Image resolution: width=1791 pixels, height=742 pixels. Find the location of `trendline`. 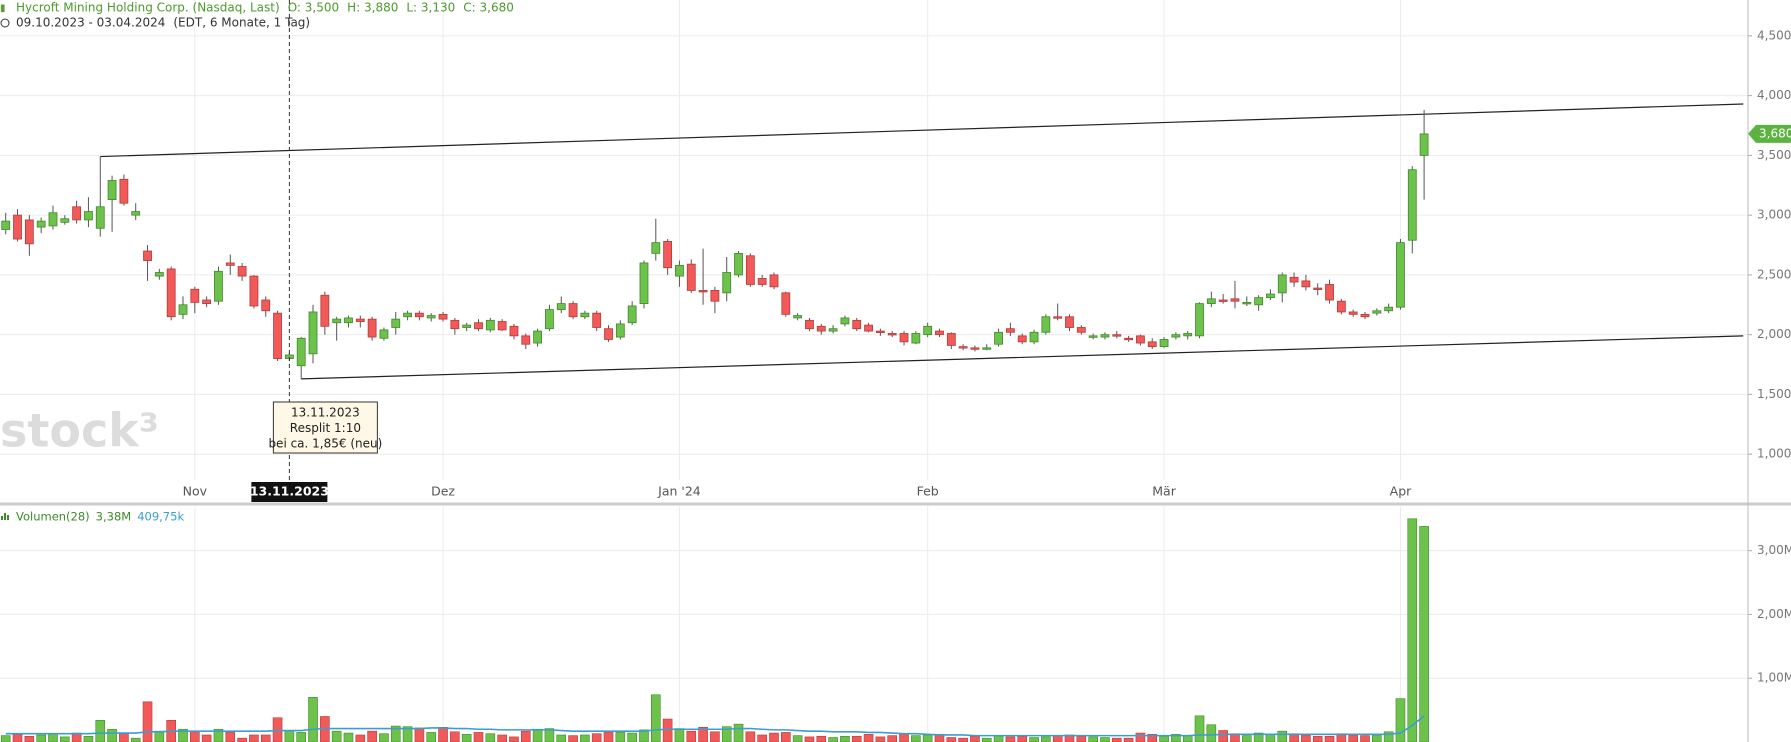

trendline is located at coordinates (922, 130).